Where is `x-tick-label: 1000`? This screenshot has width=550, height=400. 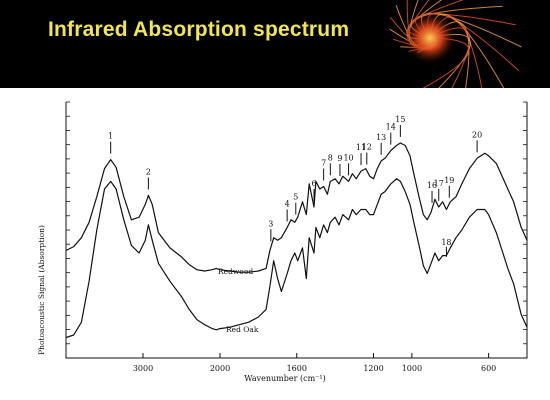
x-tick-label: 1000 is located at coordinates (412, 368).